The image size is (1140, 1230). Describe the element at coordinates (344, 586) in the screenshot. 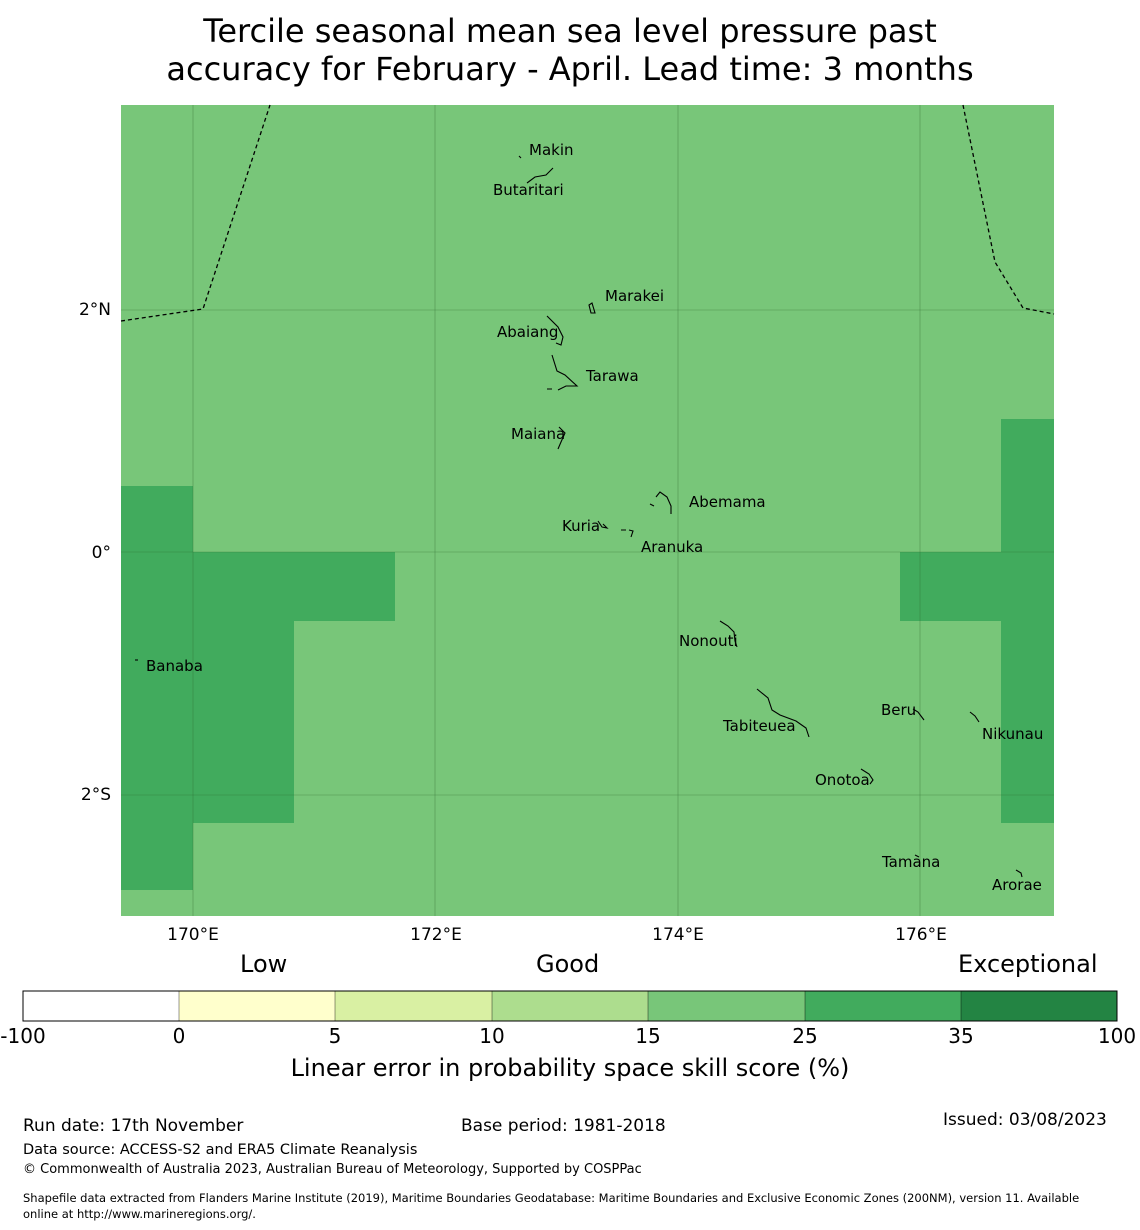

I see `high-skill-west-band` at that location.